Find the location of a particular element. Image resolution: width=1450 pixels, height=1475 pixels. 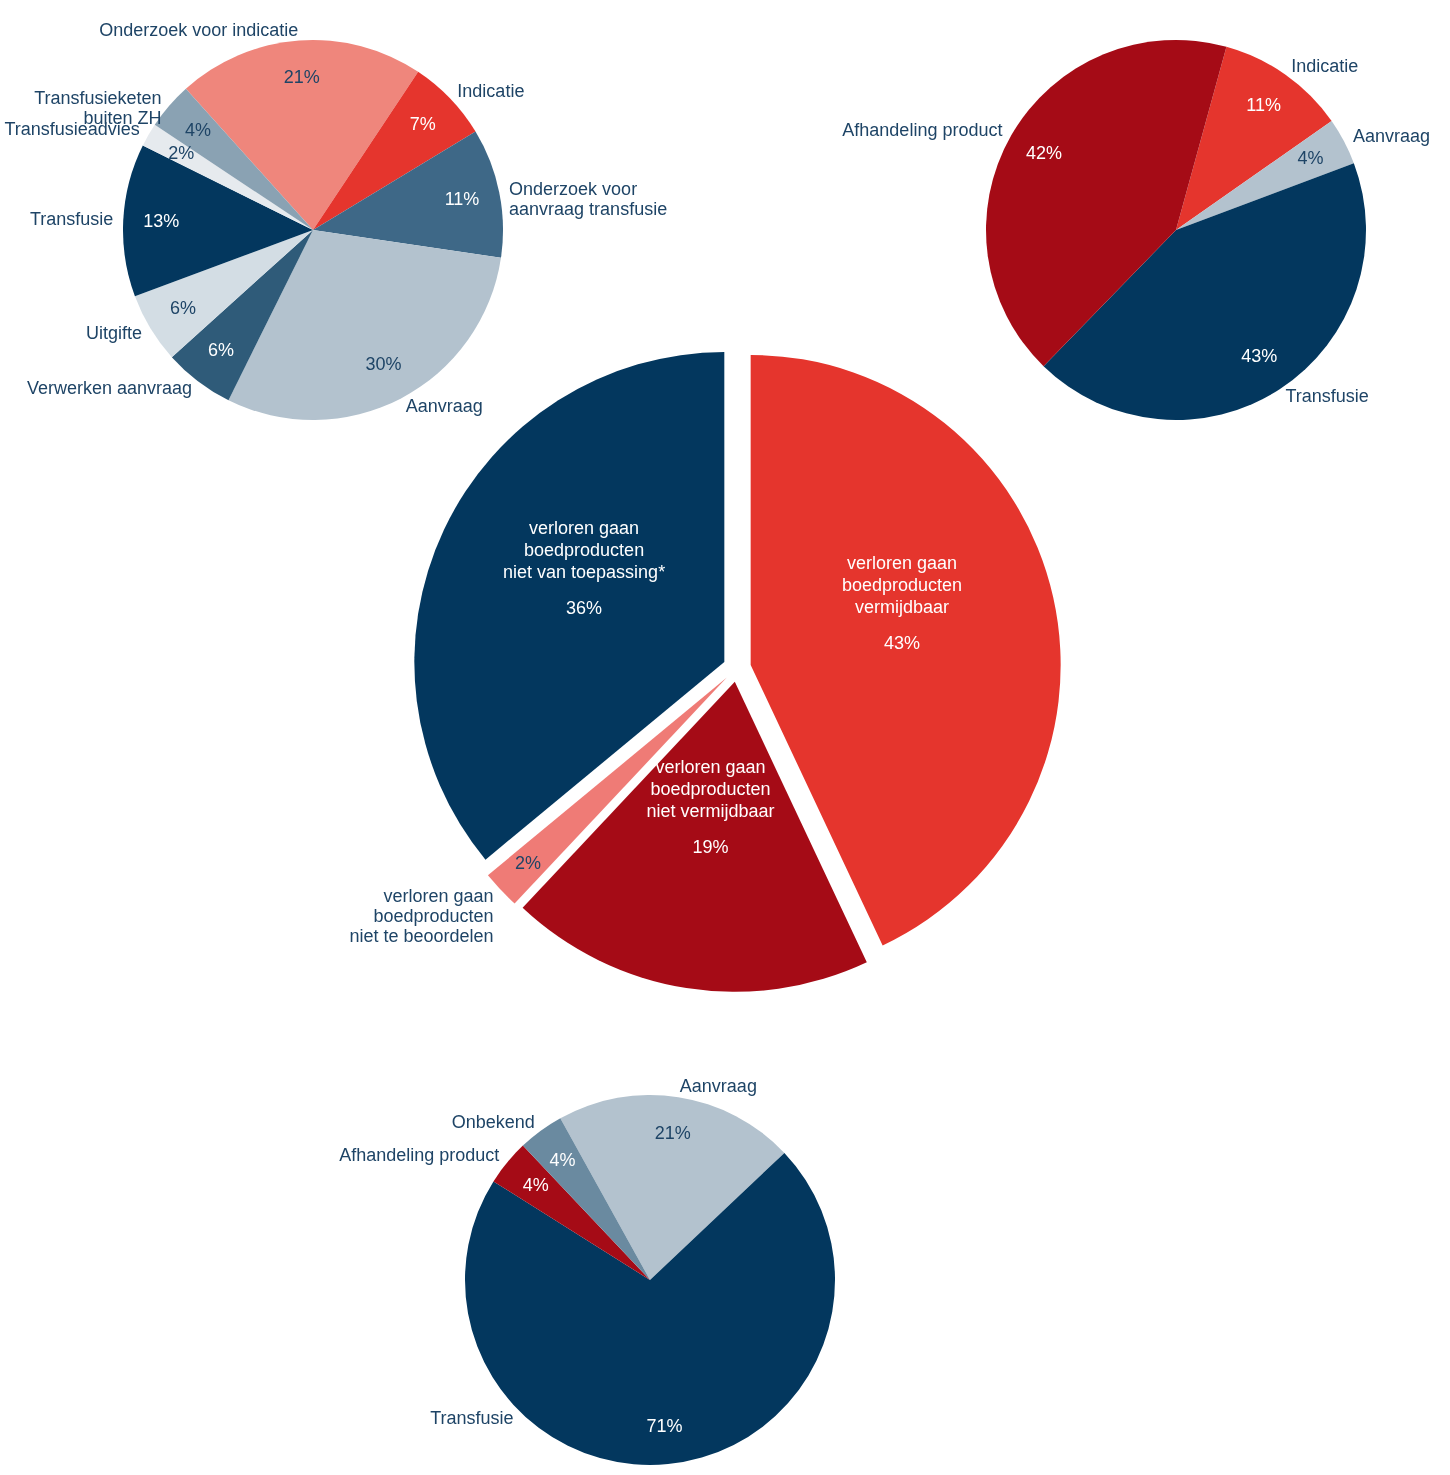

slice-label: verloren gaan boedproducten niet vermijdbaar is located at coordinates (710, 788).